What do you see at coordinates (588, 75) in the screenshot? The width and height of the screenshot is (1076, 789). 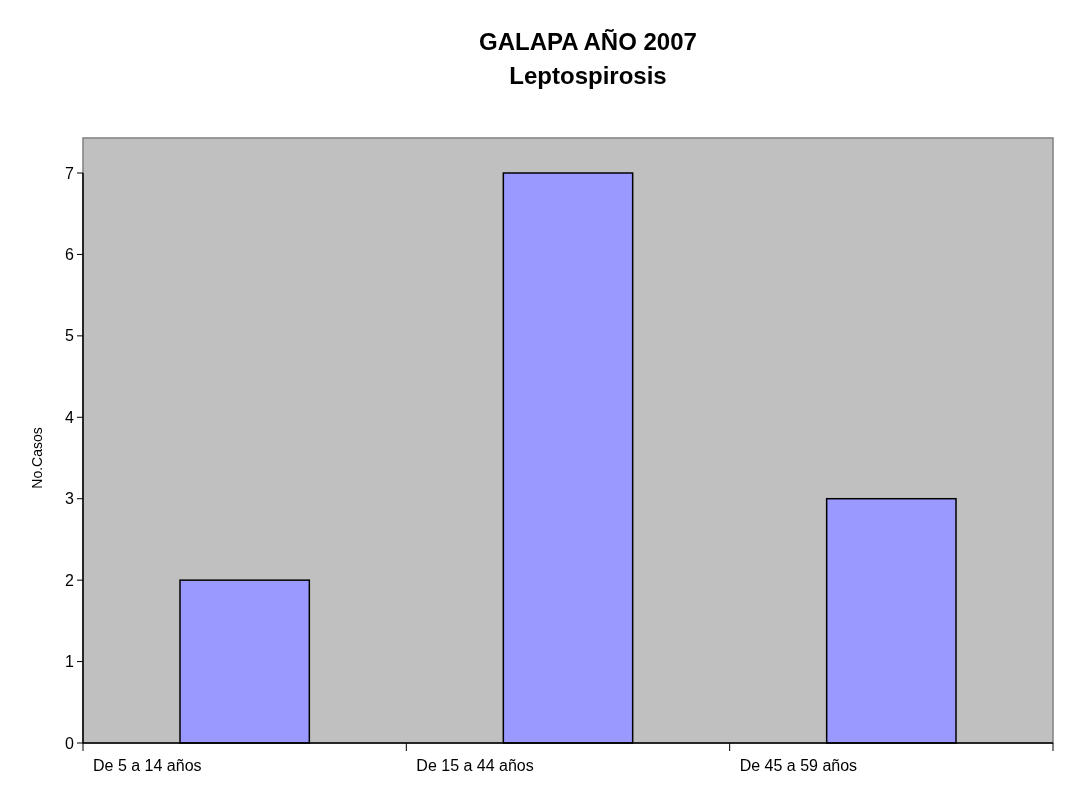 I see `chart-subtitle: Leptospirosis` at bounding box center [588, 75].